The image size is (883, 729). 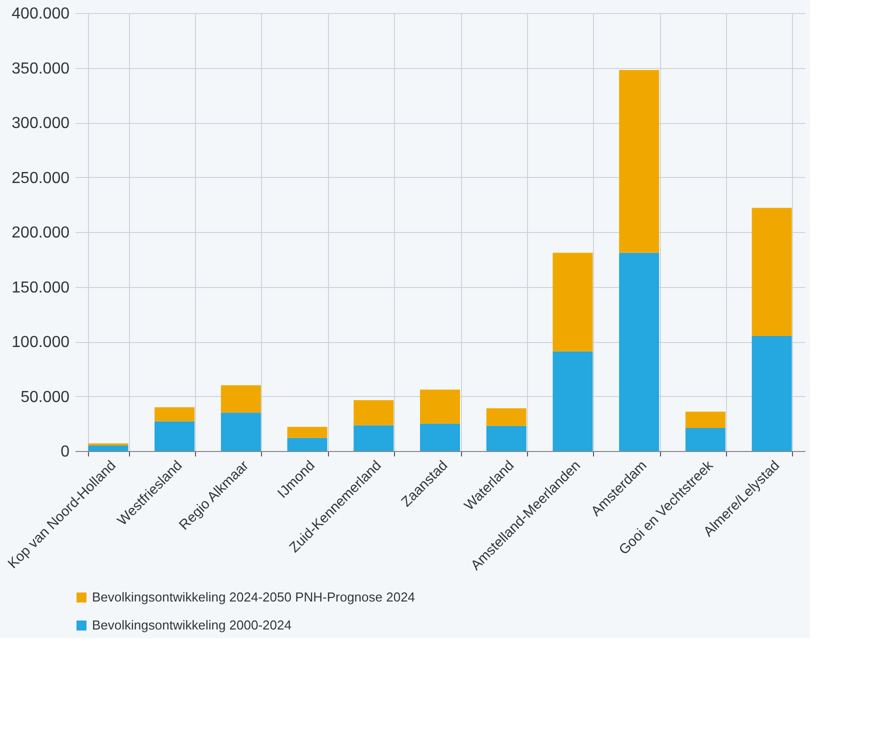 I want to click on y-tick-label: 0, so click(x=65, y=452).